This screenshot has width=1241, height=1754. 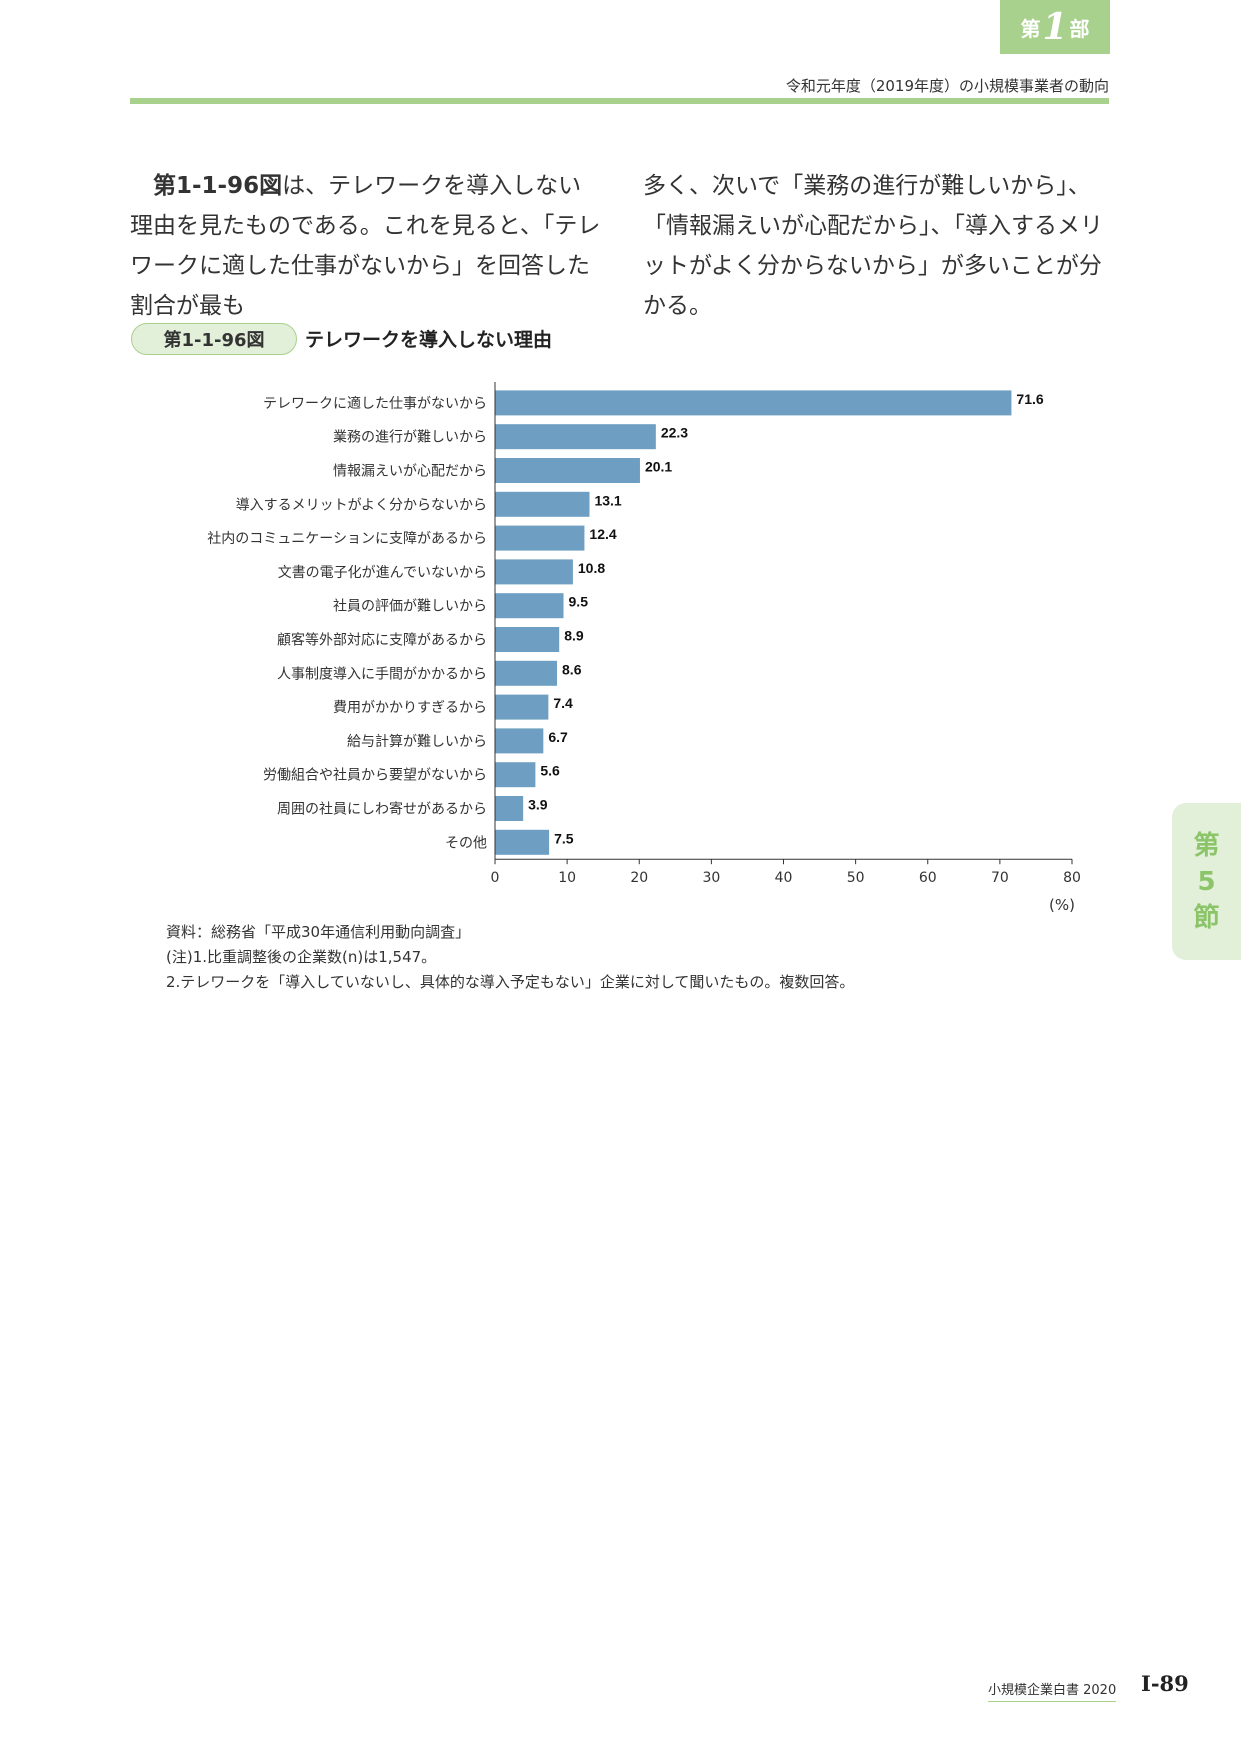 What do you see at coordinates (1072, 878) in the screenshot?
I see `x-tick-label: 80` at bounding box center [1072, 878].